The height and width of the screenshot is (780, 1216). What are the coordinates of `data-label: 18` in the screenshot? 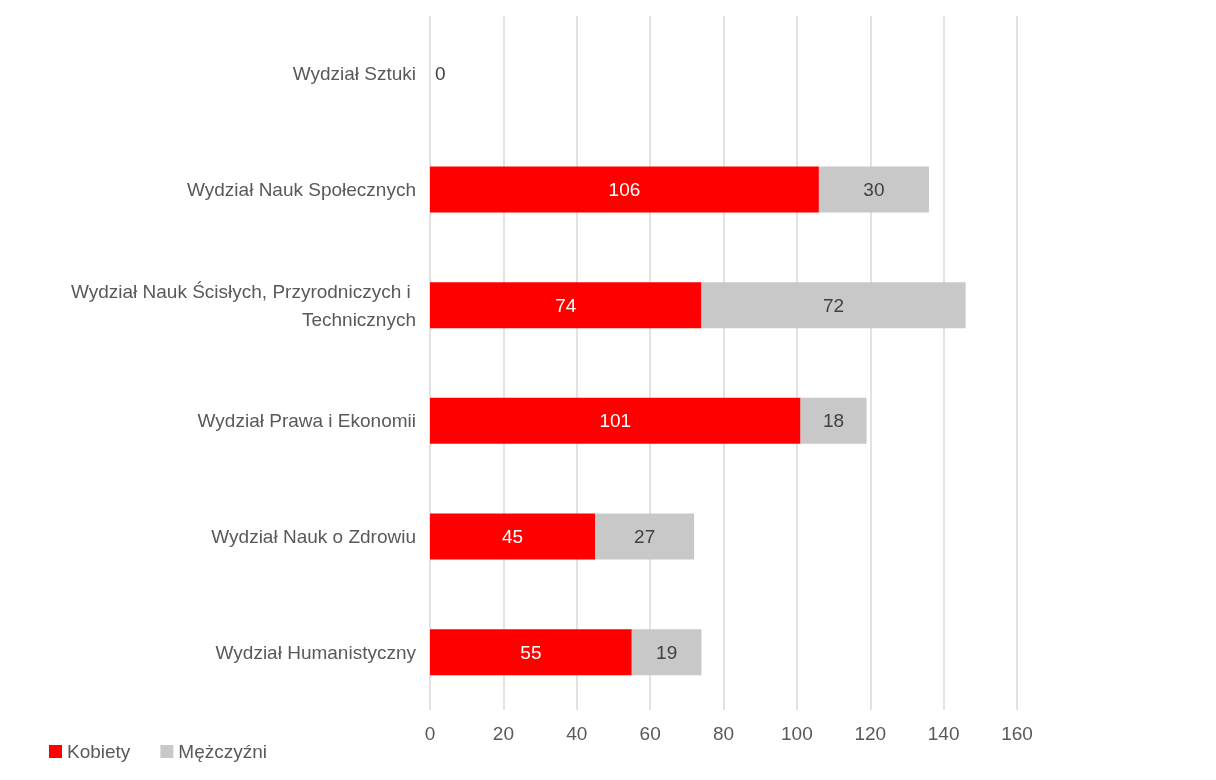 It's located at (833, 421).